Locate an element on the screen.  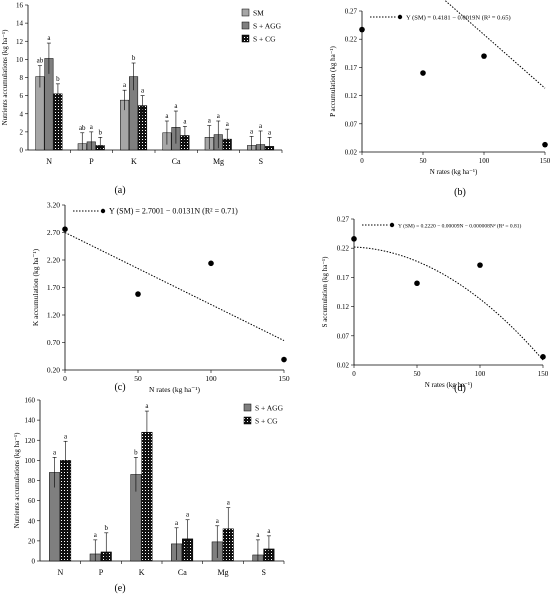
y-tick-label: 60 is located at coordinates (32, 501).